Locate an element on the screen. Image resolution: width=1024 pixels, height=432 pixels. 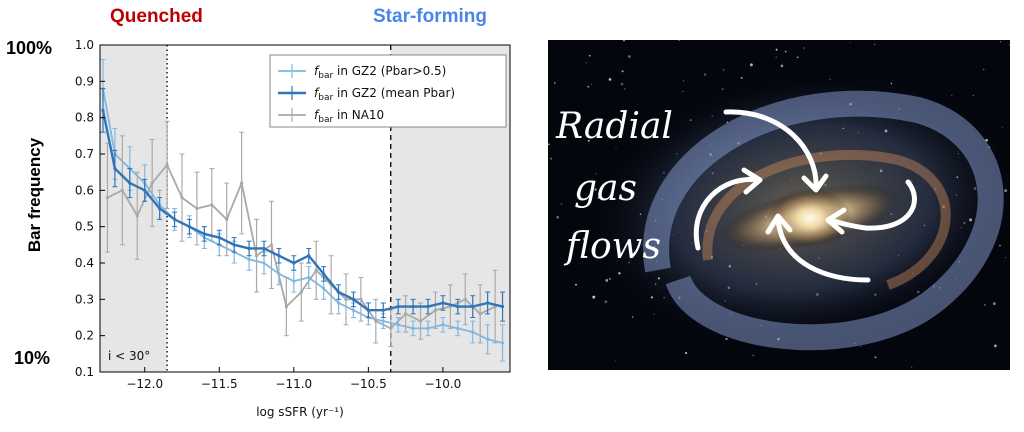
flow-arrowhead-bottom is located at coordinates (779, 224).